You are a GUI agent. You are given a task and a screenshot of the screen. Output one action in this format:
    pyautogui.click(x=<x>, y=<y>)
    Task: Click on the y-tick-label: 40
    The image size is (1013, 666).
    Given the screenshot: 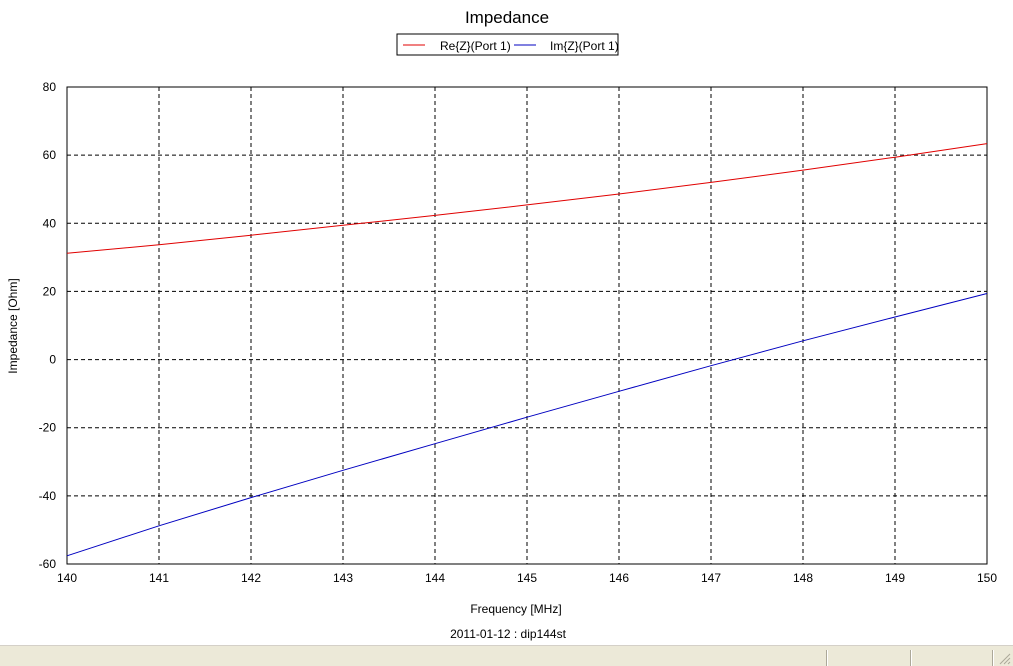 What is the action you would take?
    pyautogui.click(x=50, y=223)
    